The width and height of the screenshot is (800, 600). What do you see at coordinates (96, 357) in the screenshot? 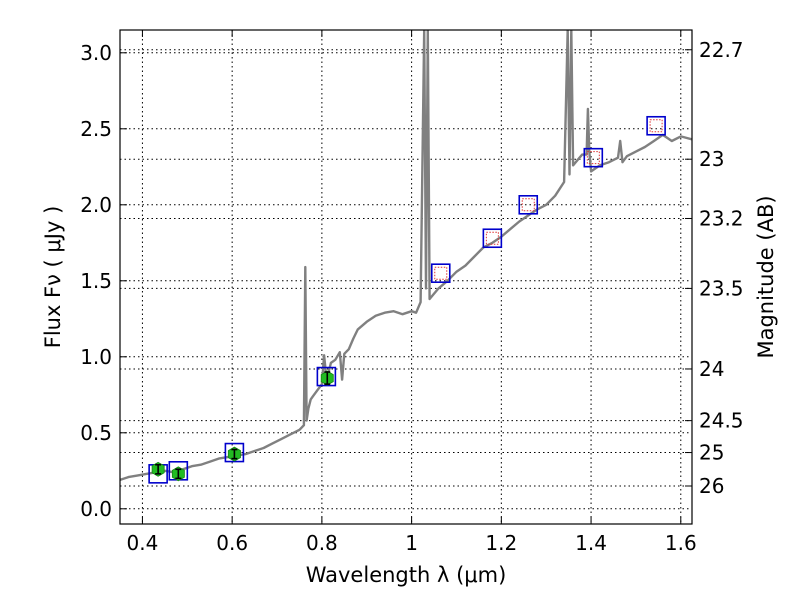
I see `y-tick-label: 1.0` at bounding box center [96, 357].